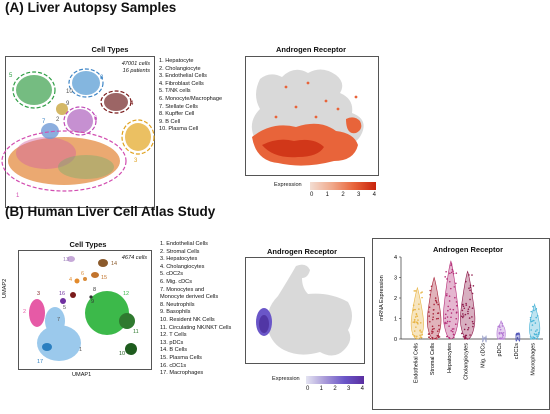 This screenshot has width=550, height=414. What do you see at coordinates (34, 90) in the screenshot?
I see `cluster-5-blob` at bounding box center [34, 90].